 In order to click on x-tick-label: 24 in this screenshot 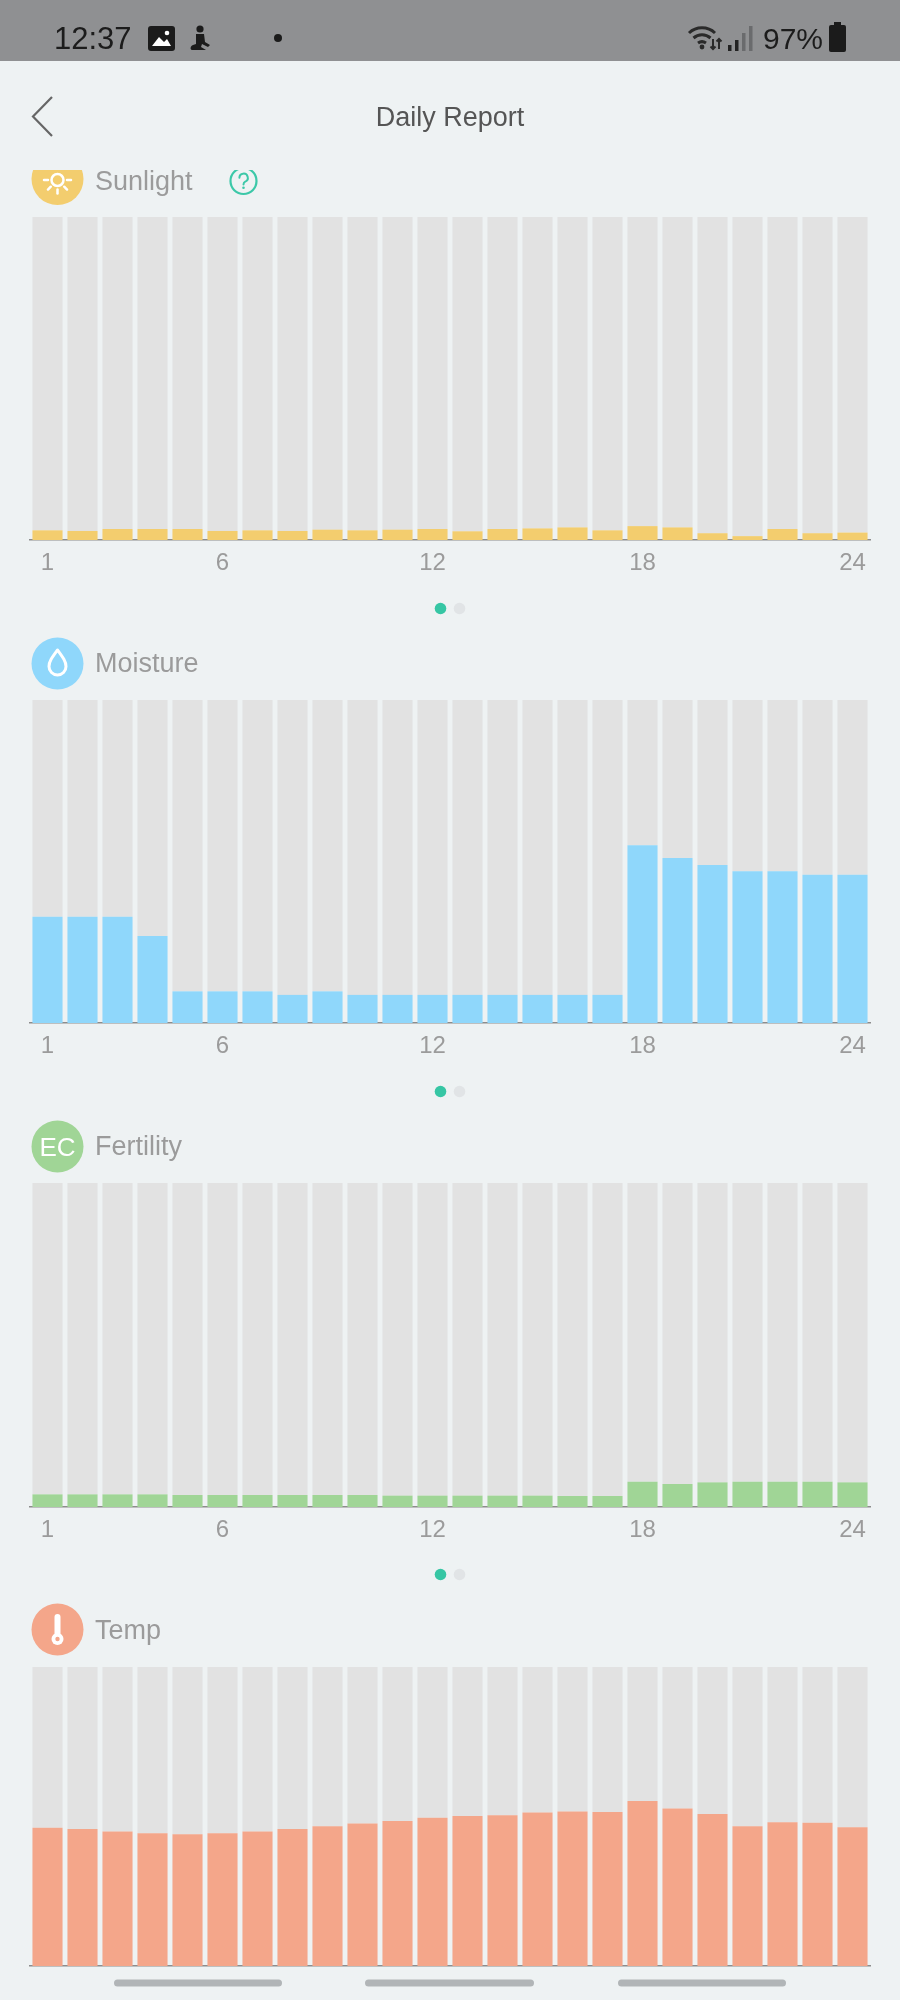, I will do `click(852, 1529)`.